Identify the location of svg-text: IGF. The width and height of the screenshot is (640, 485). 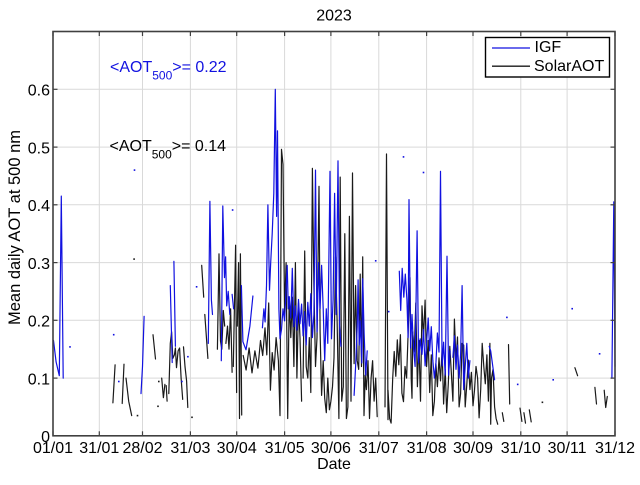
(548, 47).